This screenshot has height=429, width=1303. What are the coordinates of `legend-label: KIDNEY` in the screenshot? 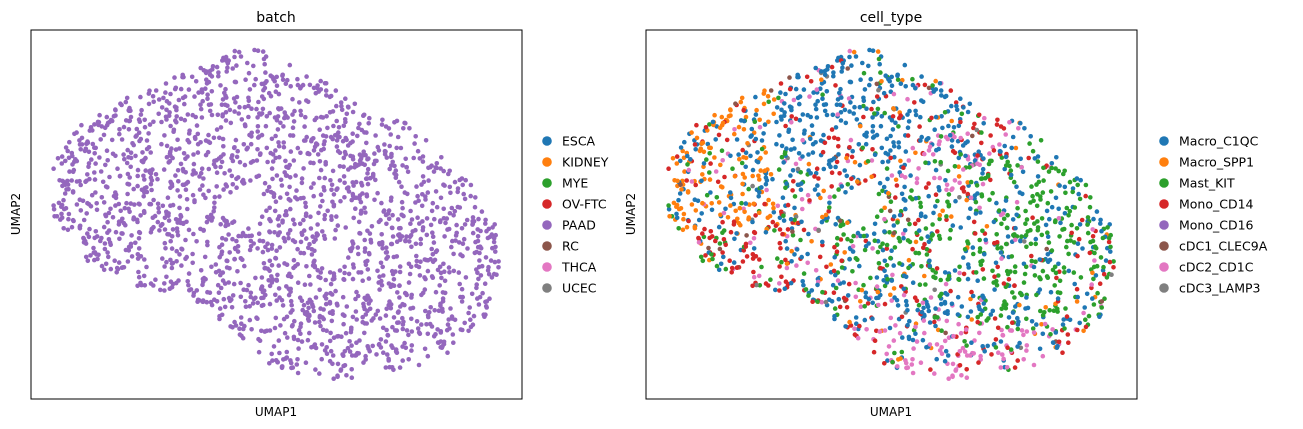 It's located at (585, 162).